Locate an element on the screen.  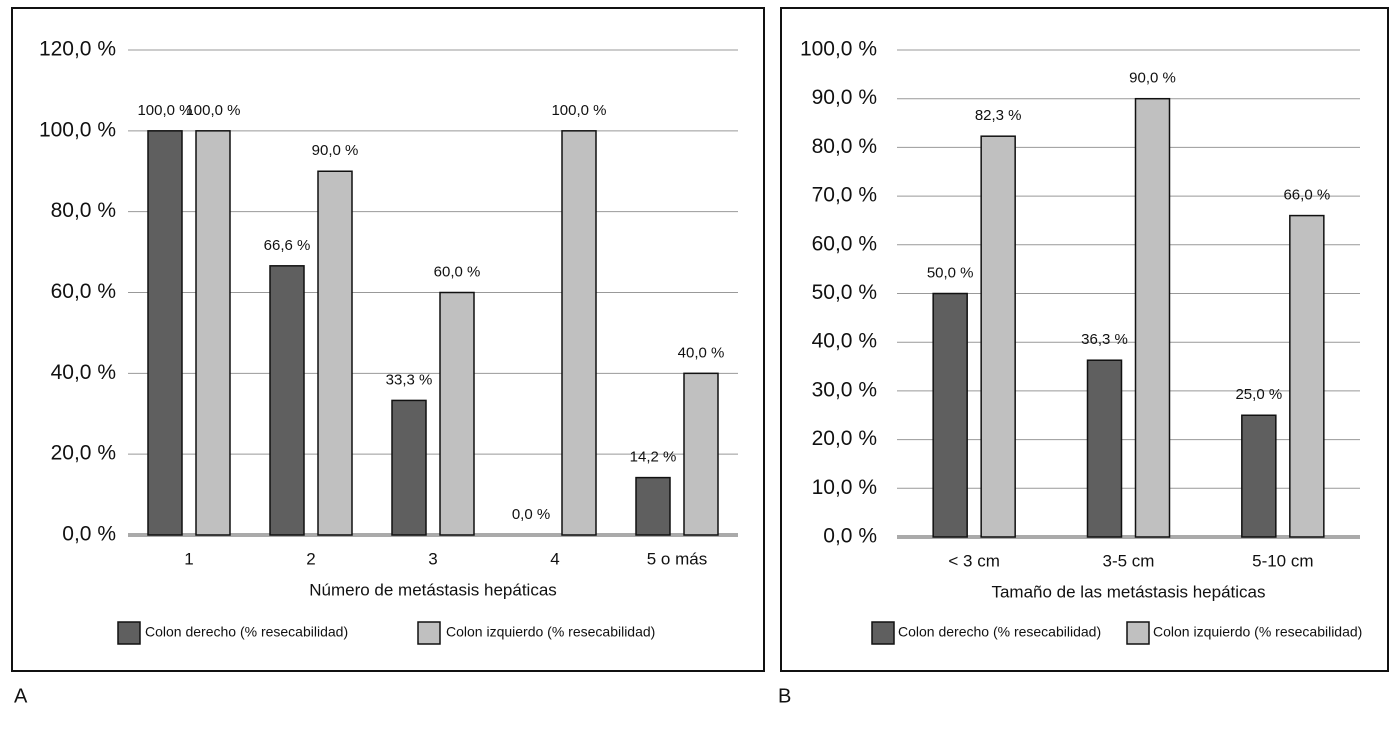
x-axis-title: Tamaño de las metástasis hepáticas is located at coordinates (1128, 591).